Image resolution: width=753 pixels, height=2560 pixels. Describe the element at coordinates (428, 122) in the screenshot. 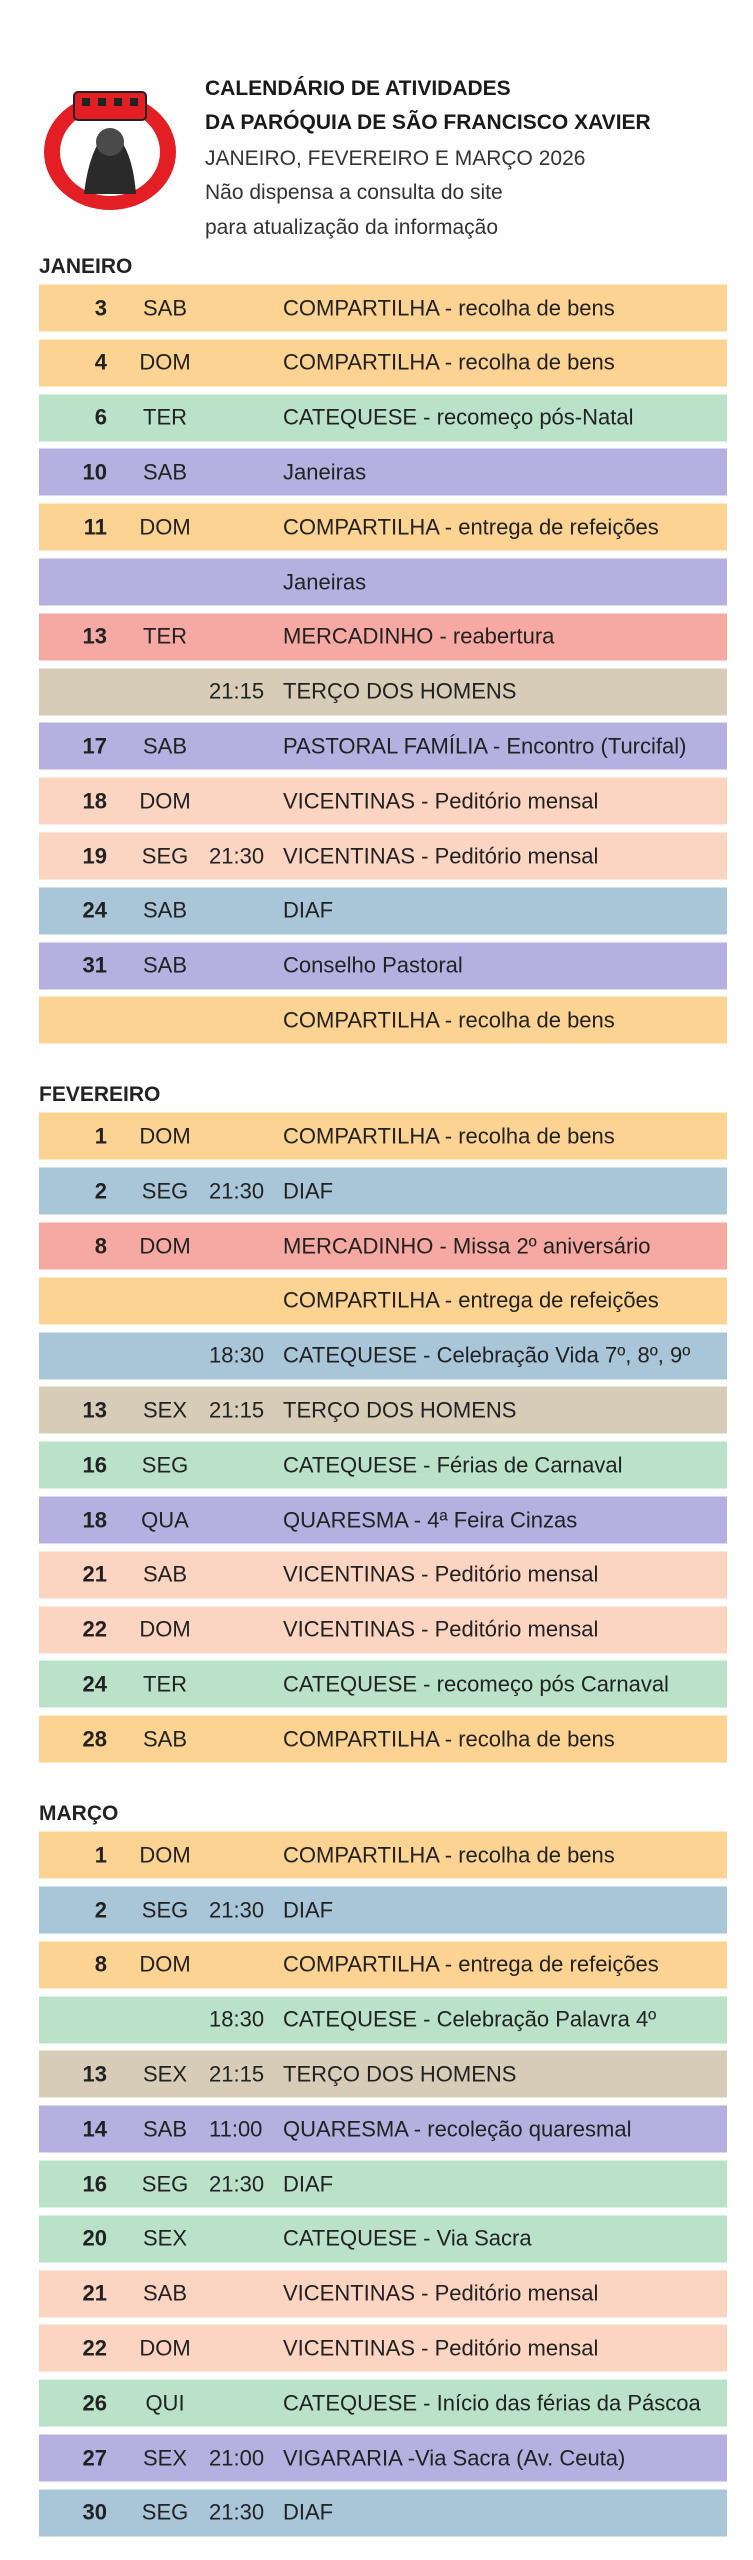

I see `title: DA PARÓQUIA DE SÃO FRANCISCO XAVIER` at that location.